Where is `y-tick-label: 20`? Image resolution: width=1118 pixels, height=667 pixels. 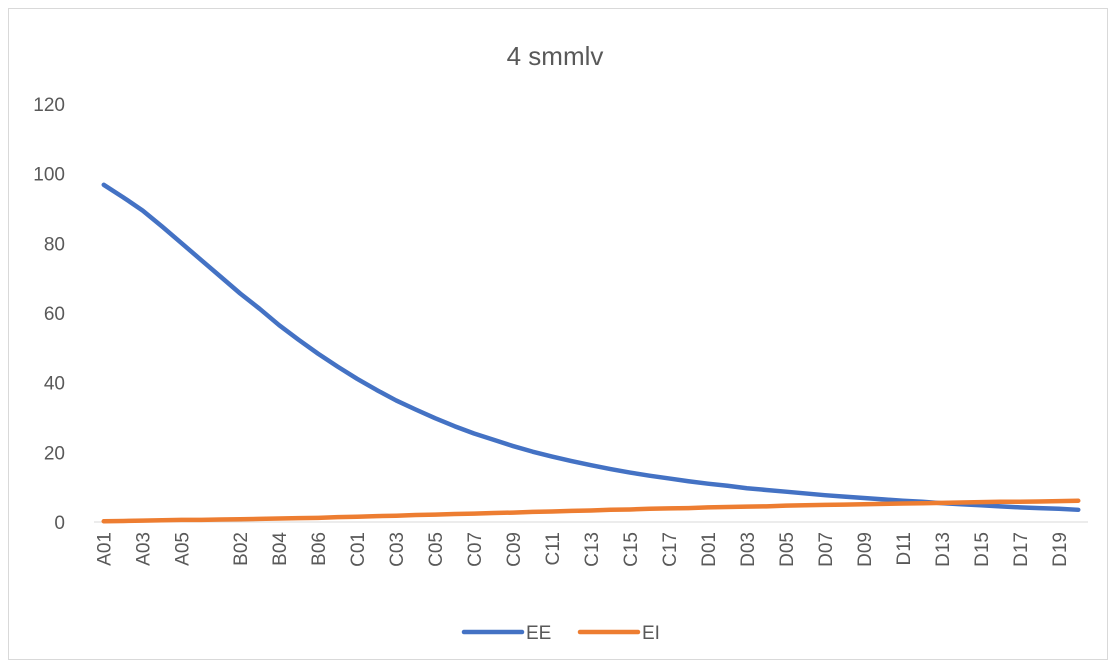 y-tick-label: 20 is located at coordinates (54, 453).